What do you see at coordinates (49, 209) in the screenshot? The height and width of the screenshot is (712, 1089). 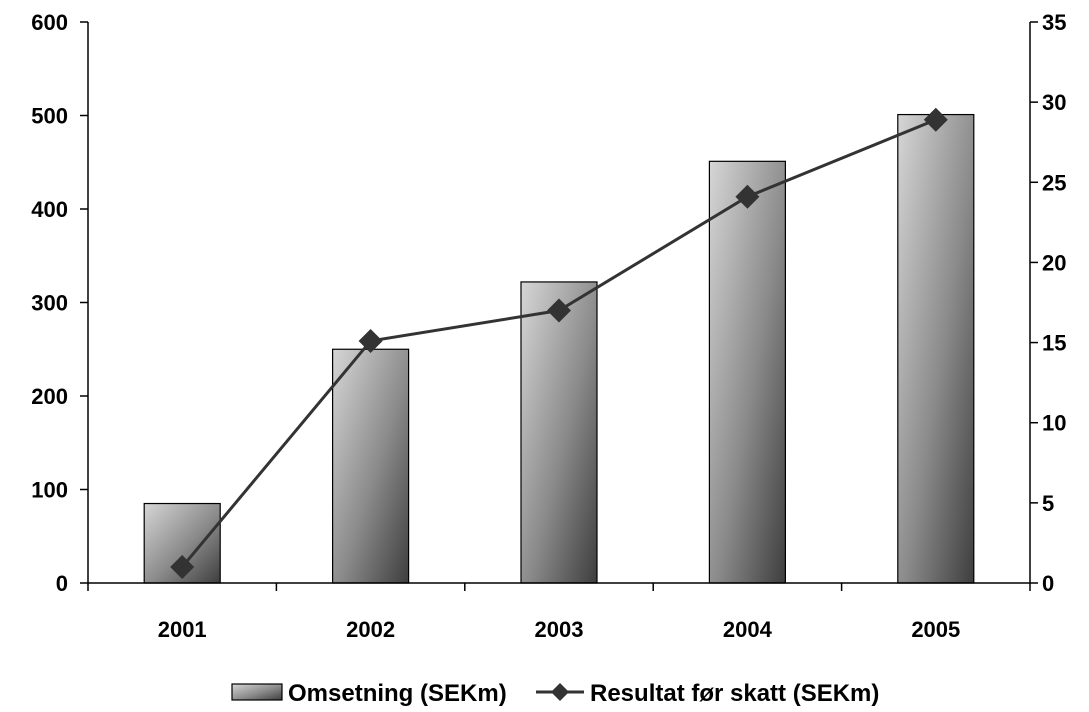 I see `y-left-tick-label: 400` at bounding box center [49, 209].